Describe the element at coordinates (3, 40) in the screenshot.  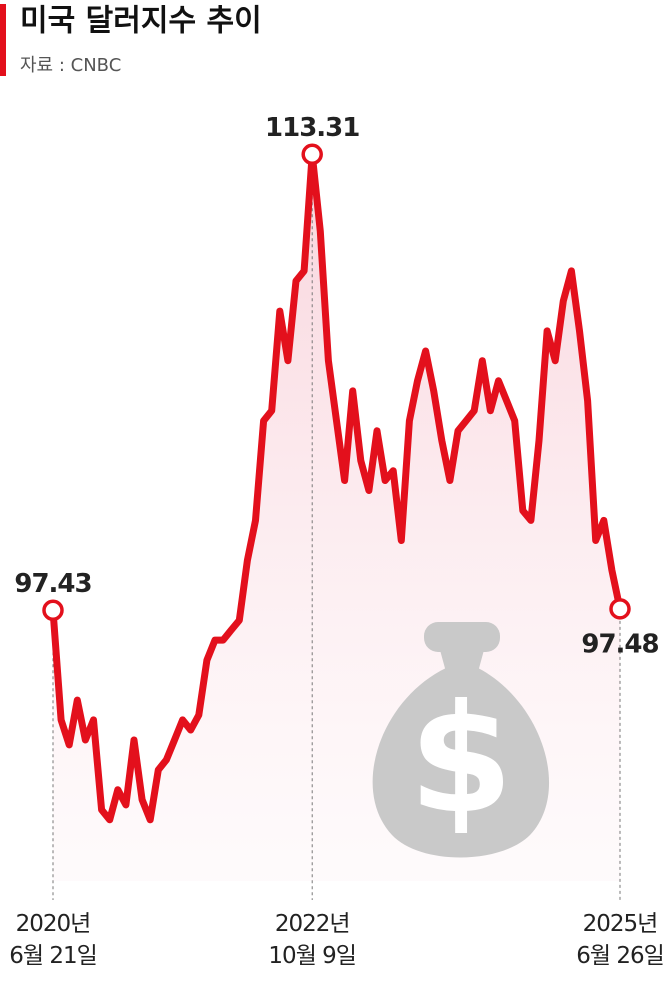
I see `title-bar` at that location.